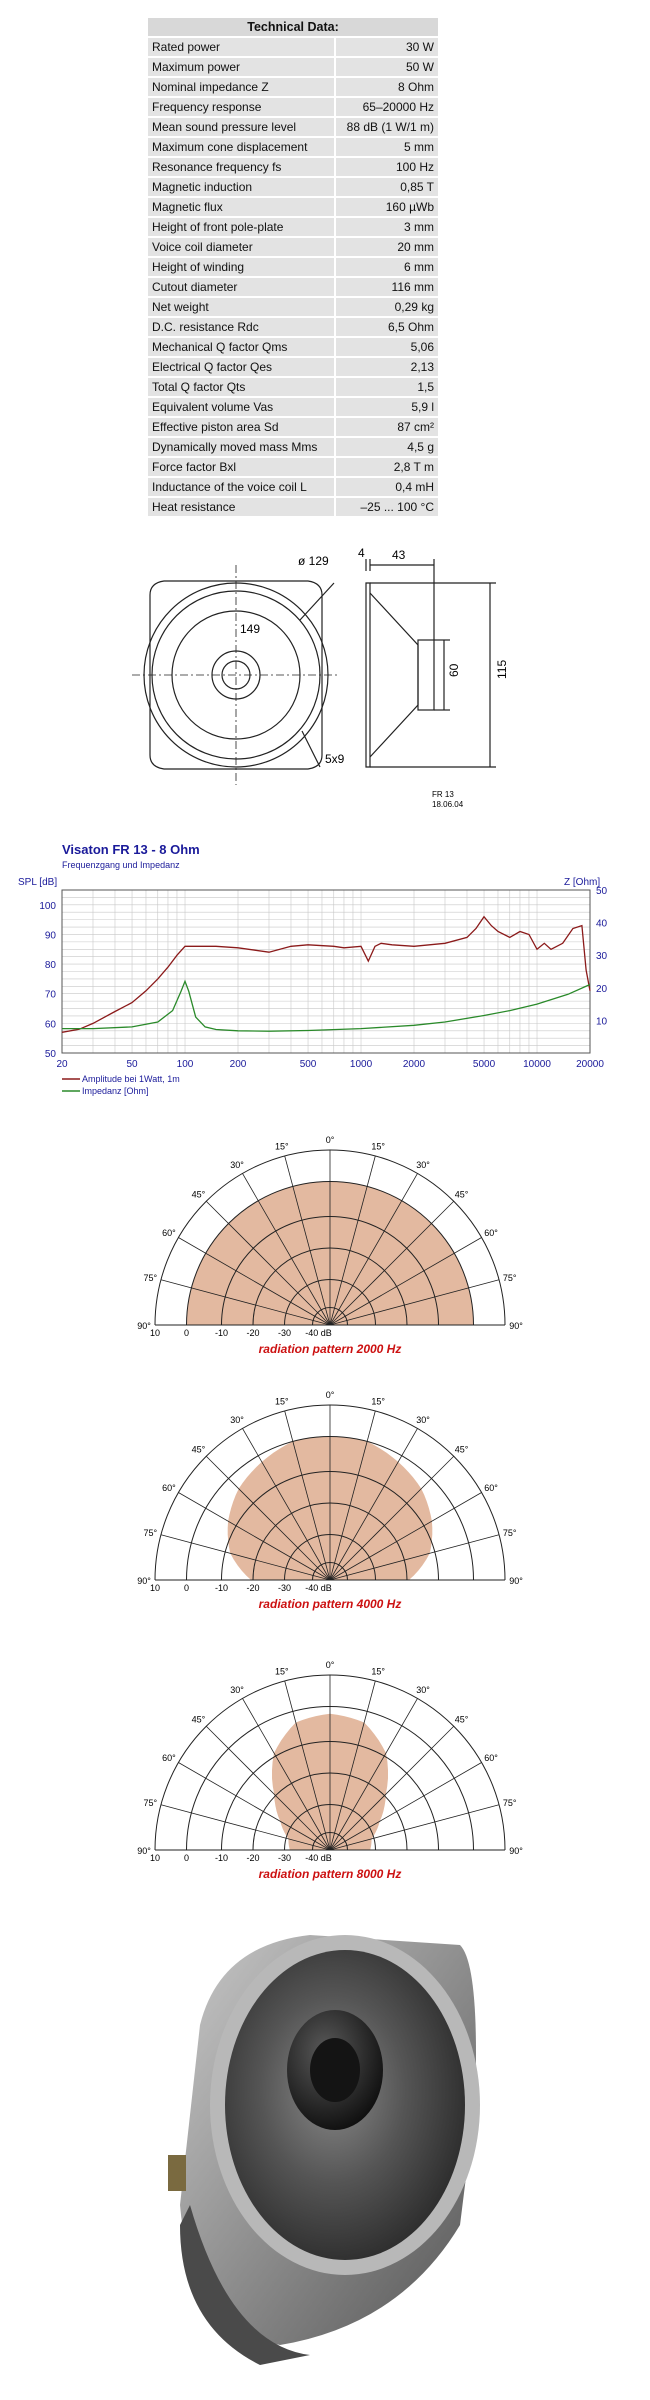  What do you see at coordinates (293, 127) in the screenshot?
I see `table-row: Mean sound pressure level 88 dB (1 W/1 m)` at bounding box center [293, 127].